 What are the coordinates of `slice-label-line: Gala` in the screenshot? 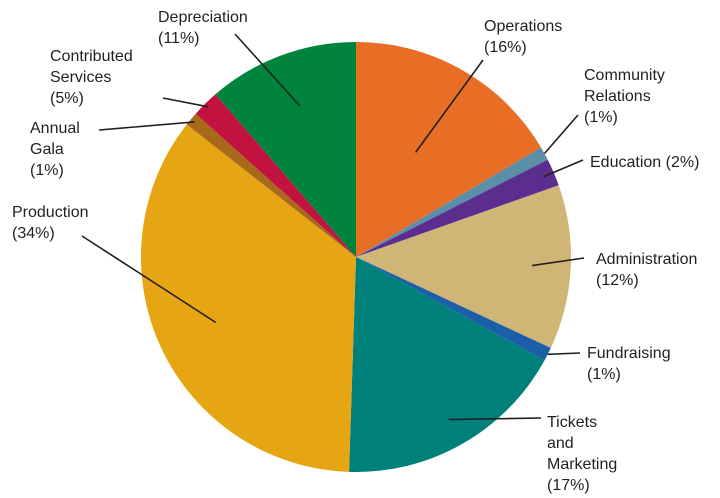 It's located at (47, 149).